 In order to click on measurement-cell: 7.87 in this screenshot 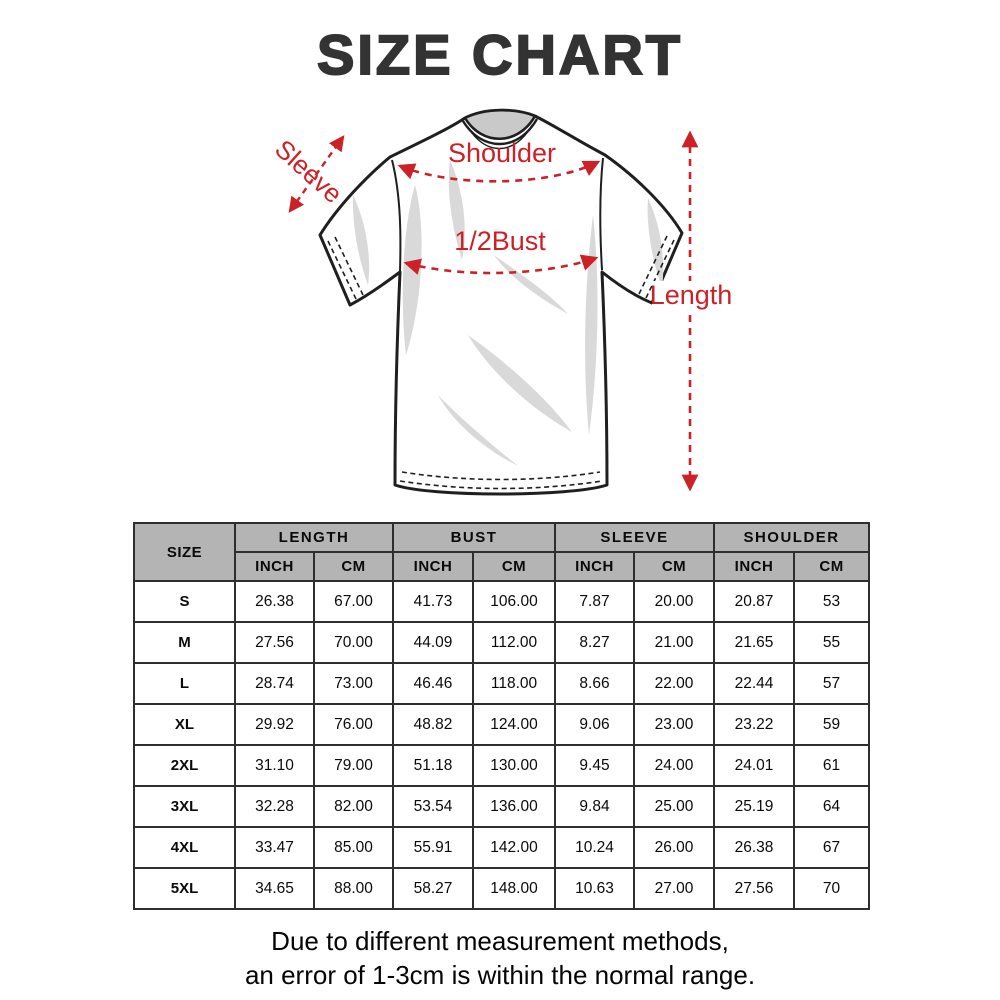, I will do `click(595, 601)`.